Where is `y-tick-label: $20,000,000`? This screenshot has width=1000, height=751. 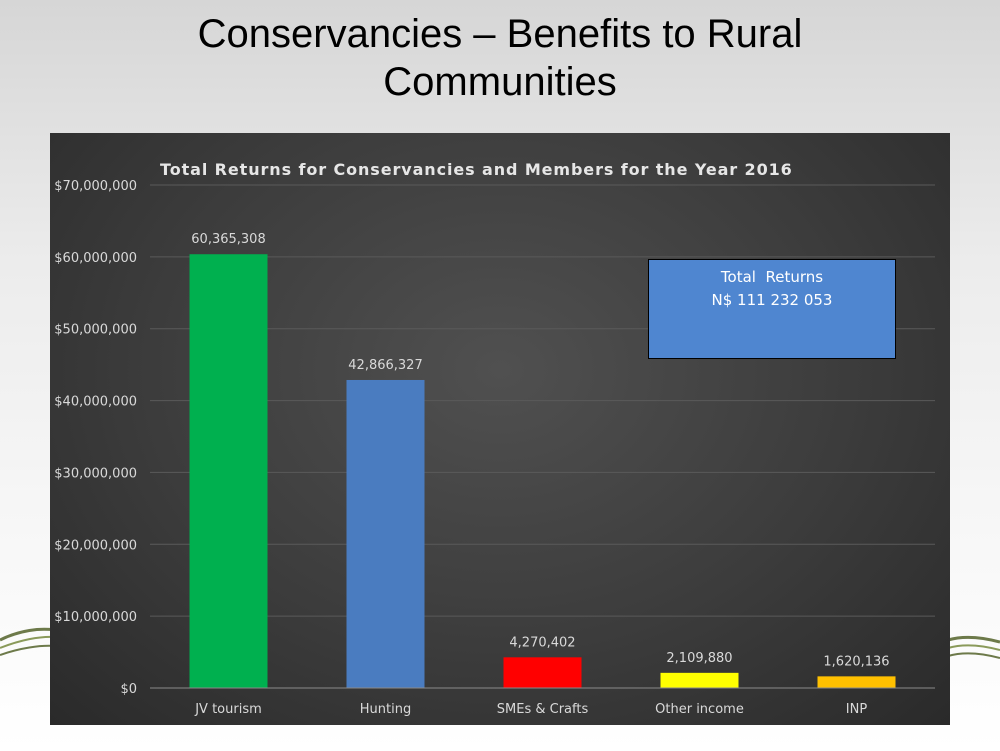 y-tick-label: $20,000,000 is located at coordinates (95, 545).